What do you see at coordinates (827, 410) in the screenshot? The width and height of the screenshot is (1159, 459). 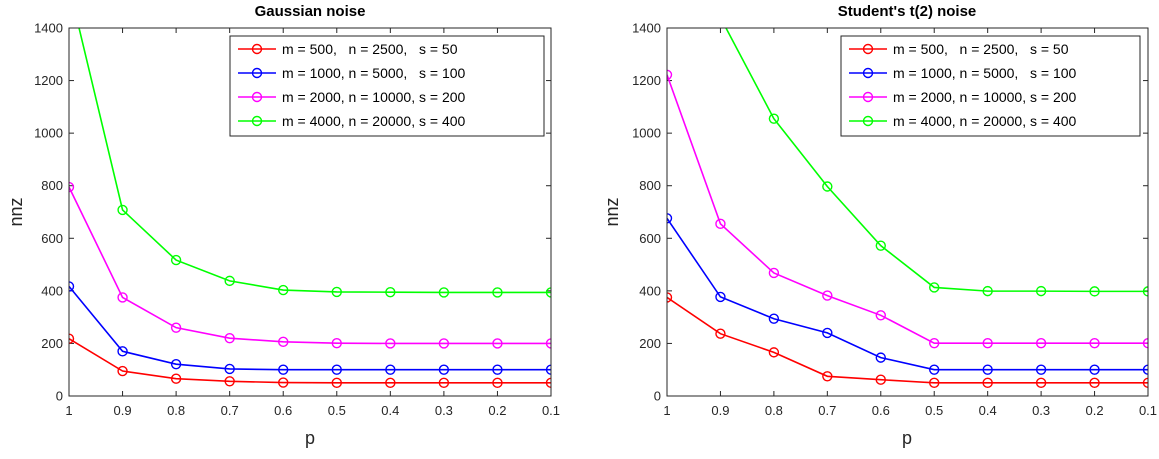 I see `x-tick-label: 0.7` at bounding box center [827, 410].